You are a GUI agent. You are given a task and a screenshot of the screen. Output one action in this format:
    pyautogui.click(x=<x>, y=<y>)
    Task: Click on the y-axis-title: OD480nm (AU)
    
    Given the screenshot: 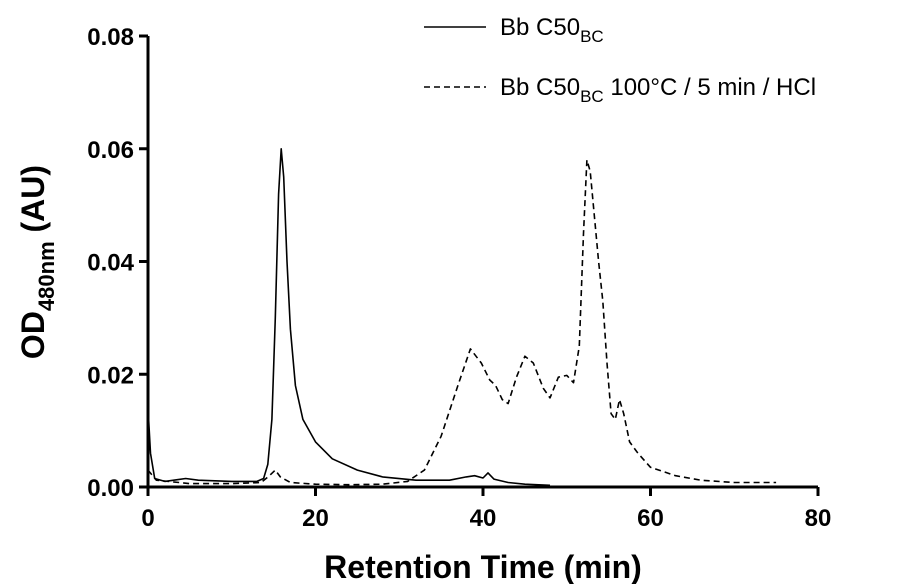 What is the action you would take?
    pyautogui.click(x=37, y=262)
    